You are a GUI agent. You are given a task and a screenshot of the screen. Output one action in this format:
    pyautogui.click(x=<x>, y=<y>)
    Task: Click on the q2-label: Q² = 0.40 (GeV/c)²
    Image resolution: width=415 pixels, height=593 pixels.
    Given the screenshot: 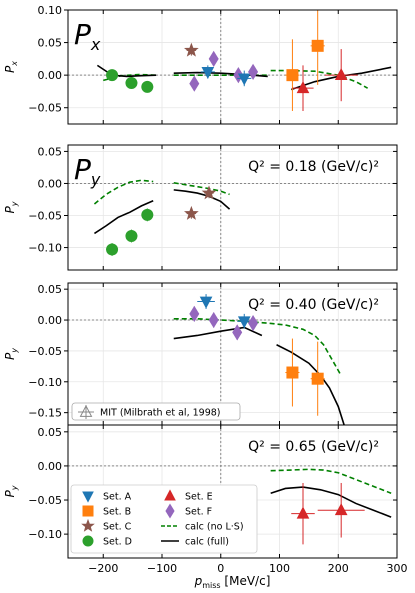 What is the action you would take?
    pyautogui.click(x=313, y=305)
    